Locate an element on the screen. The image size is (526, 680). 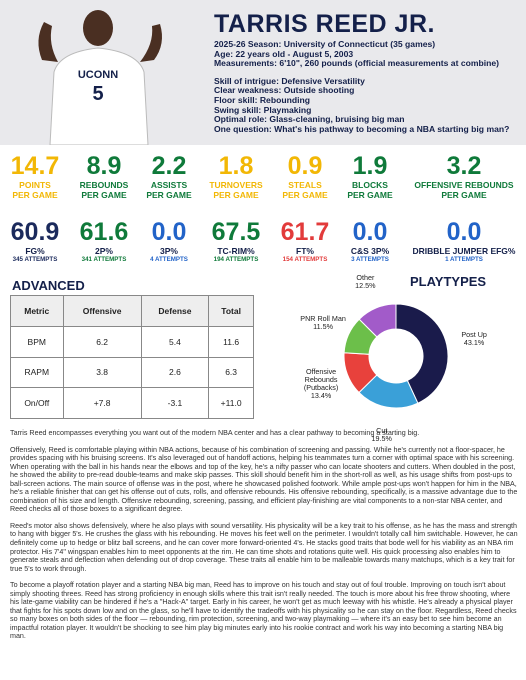
trait-line: Swing skill: Playmaking is located at coordinates (263, 109).